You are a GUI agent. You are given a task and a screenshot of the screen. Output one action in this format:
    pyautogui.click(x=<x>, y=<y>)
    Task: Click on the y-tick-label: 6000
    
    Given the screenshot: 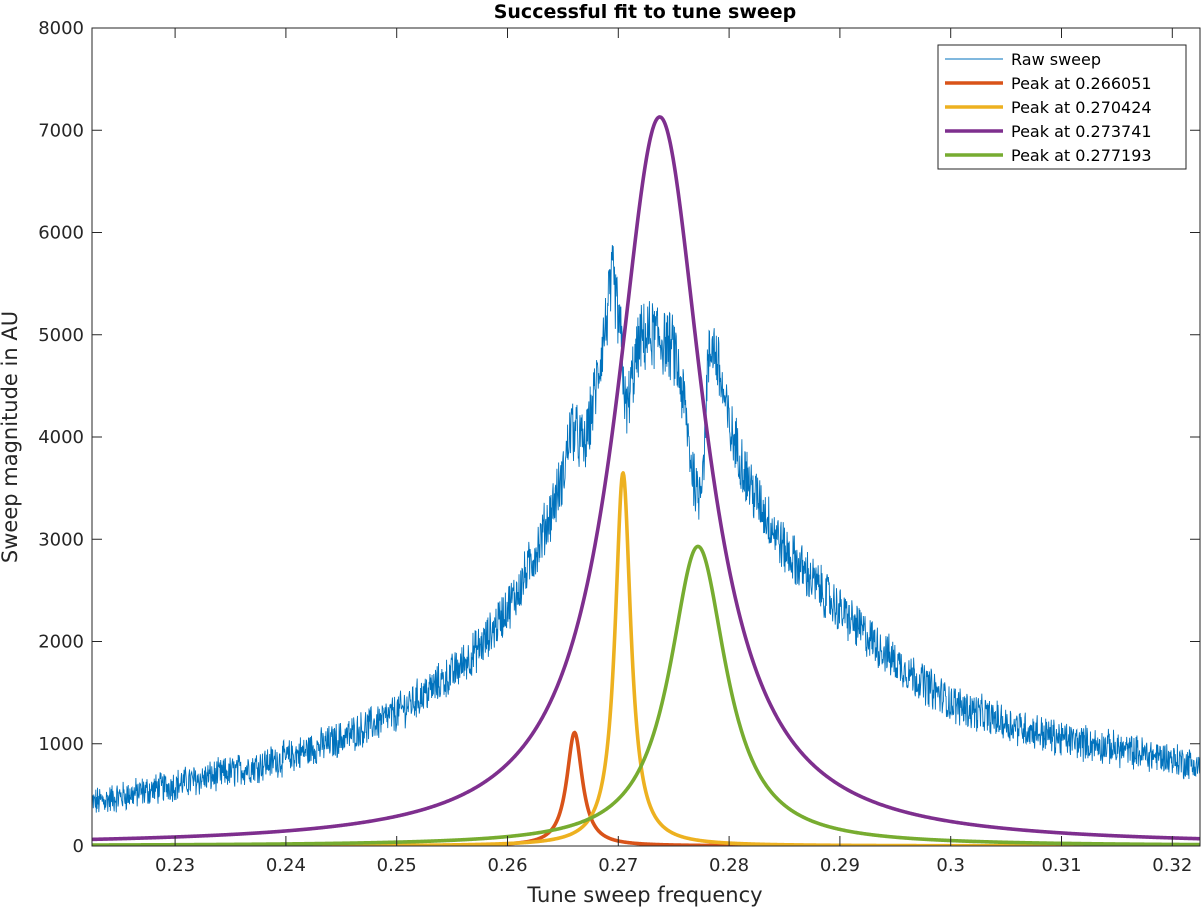 What is the action you would take?
    pyautogui.click(x=61, y=233)
    